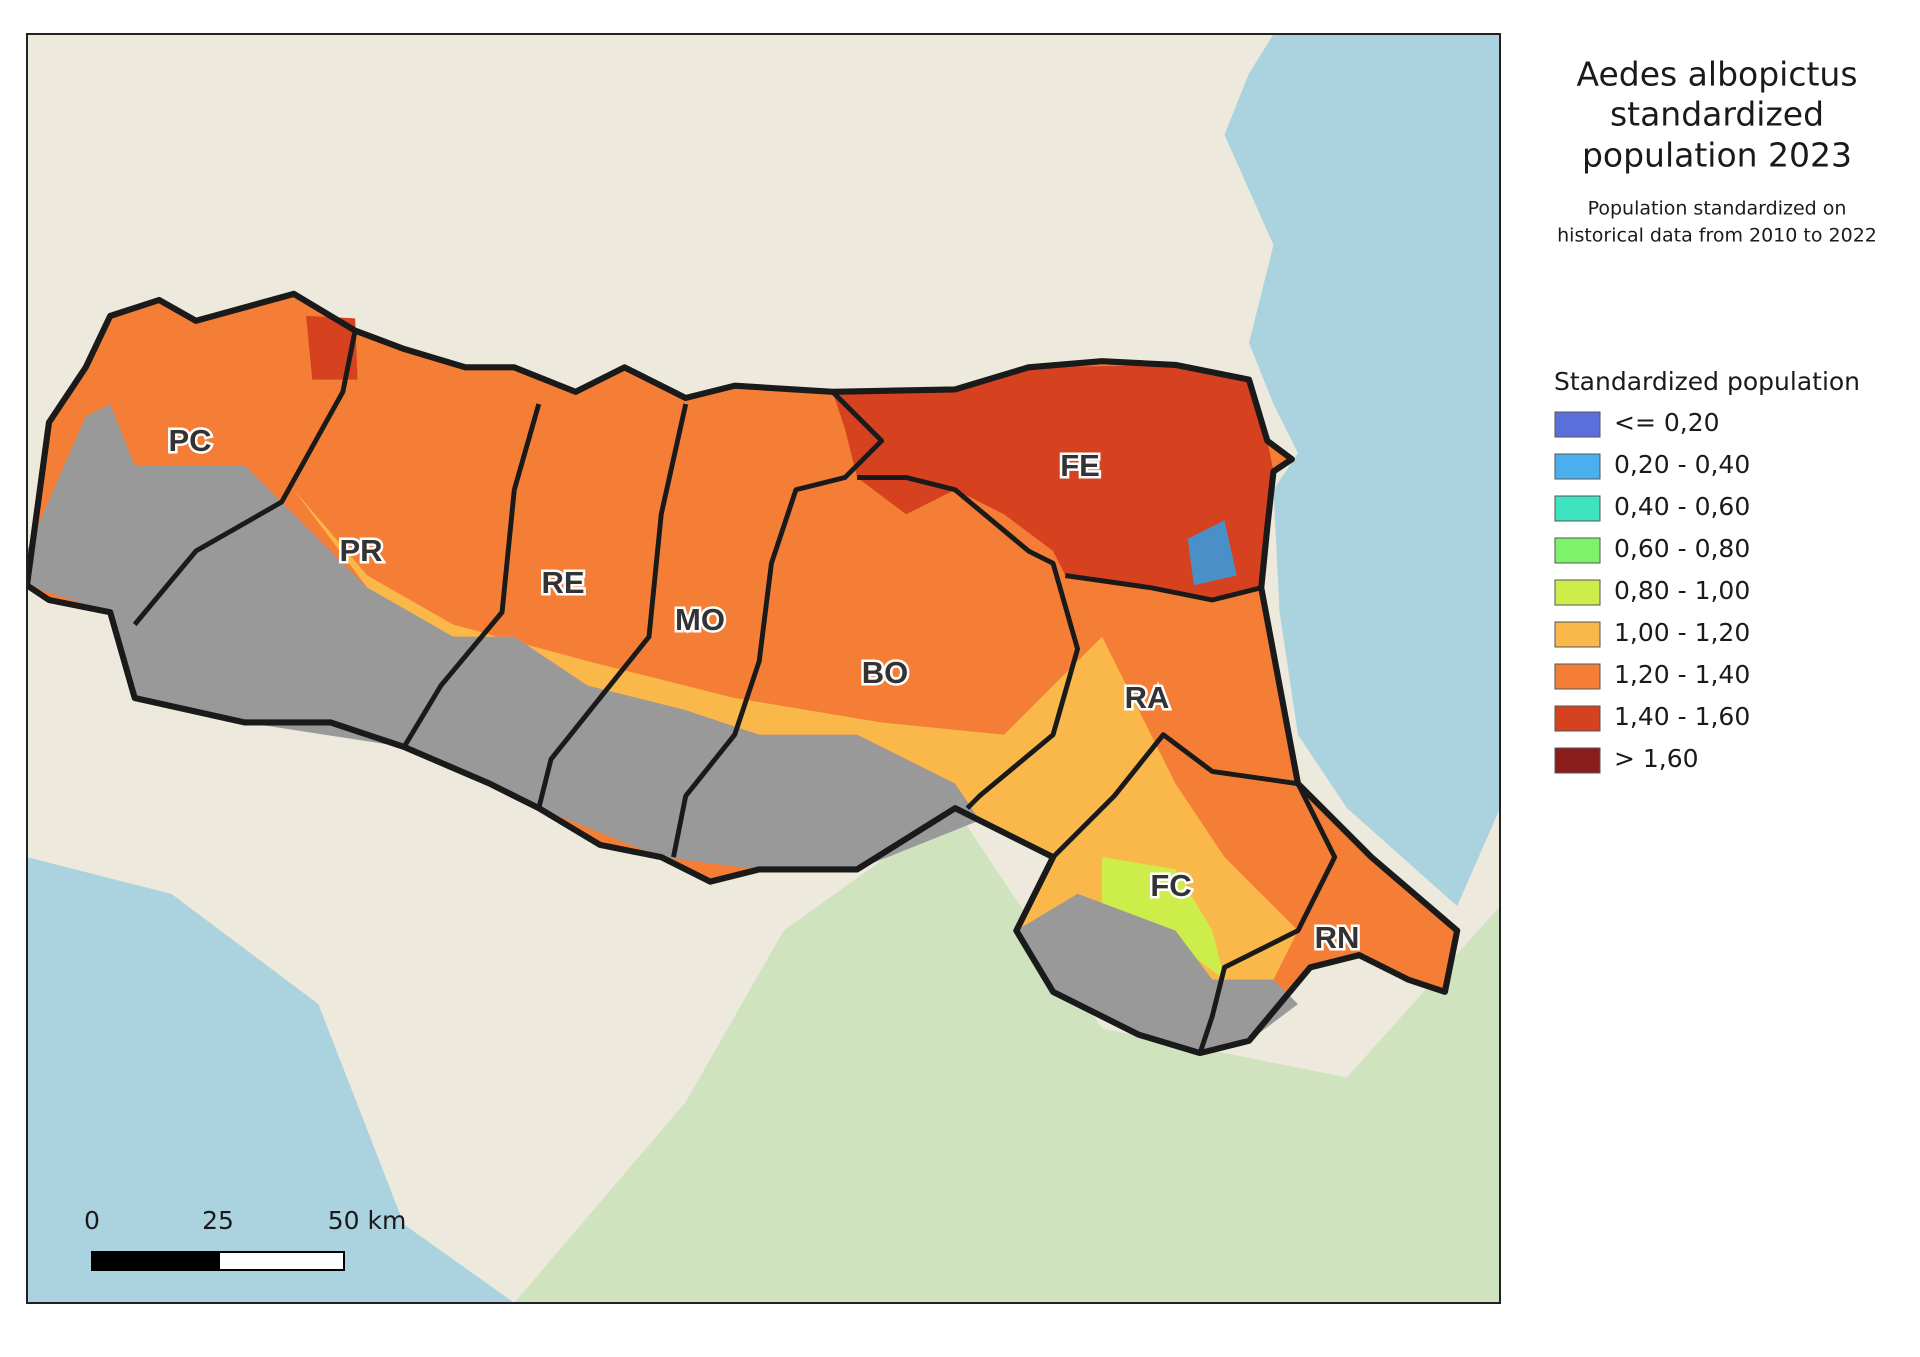 This screenshot has height=1357, width=1920. Describe the element at coordinates (1716, 74) in the screenshot. I see `title-line: Aedes albopictus` at that location.